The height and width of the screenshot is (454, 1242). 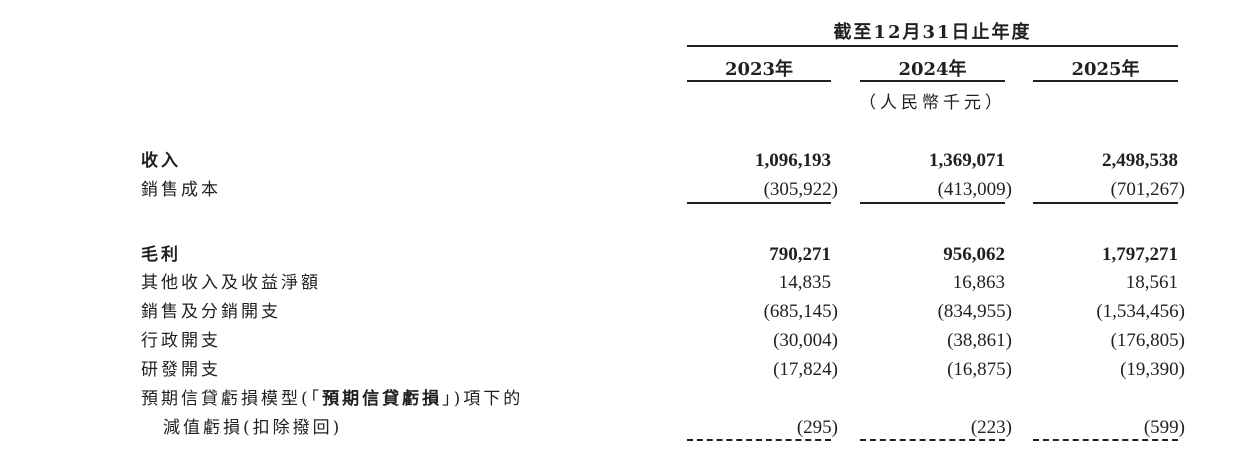 What do you see at coordinates (804, 282) in the screenshot?
I see `cell-value: 14,835` at bounding box center [804, 282].